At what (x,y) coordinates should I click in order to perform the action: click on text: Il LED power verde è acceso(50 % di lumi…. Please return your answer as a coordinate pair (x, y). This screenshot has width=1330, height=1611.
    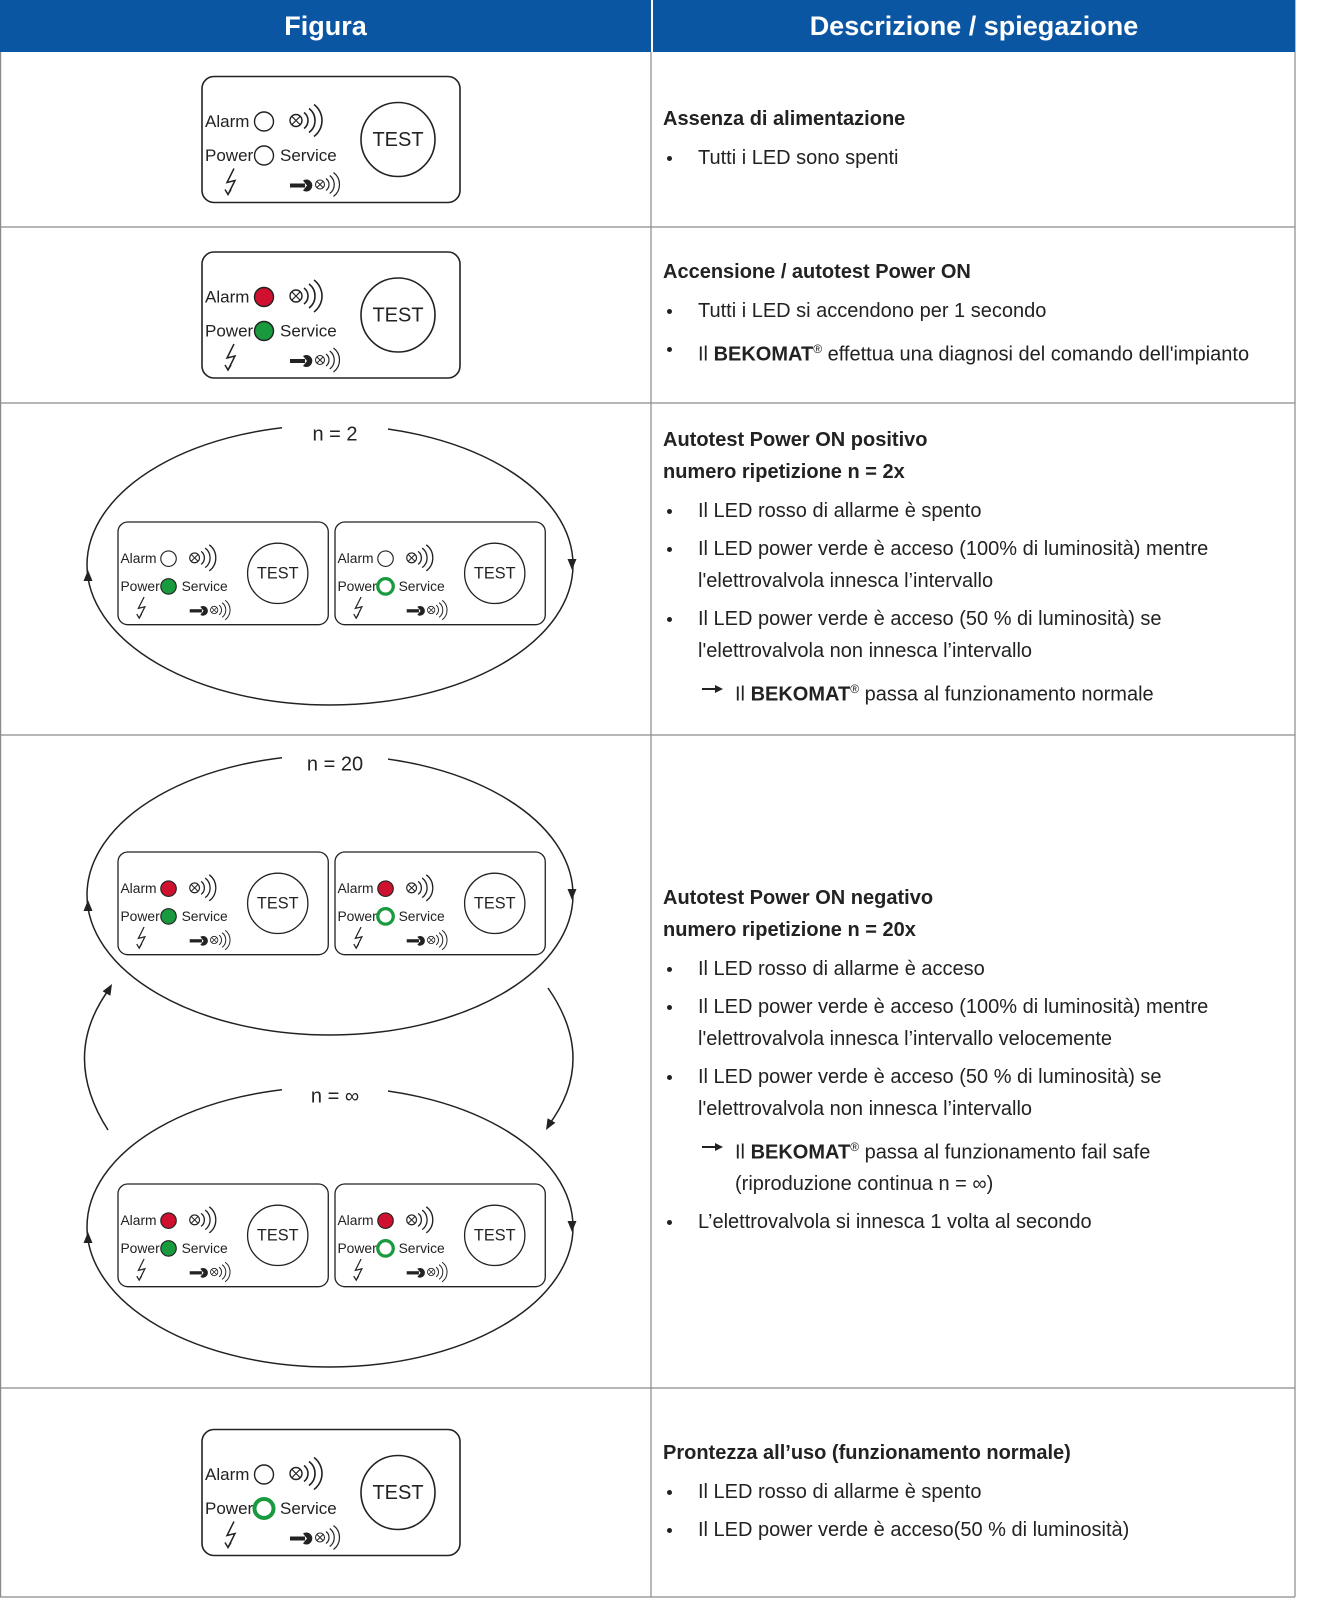
    Looking at the image, I should click on (914, 1529).